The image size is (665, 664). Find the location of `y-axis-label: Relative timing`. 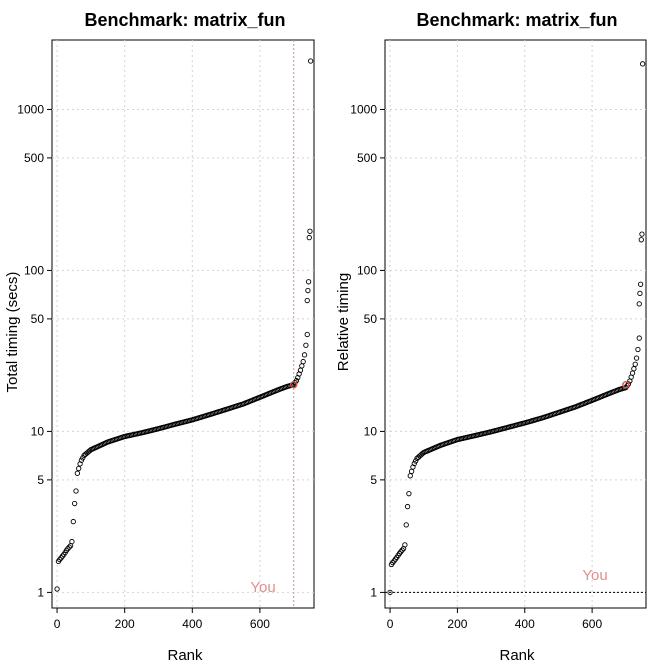

y-axis-label: Relative timing is located at coordinates (343, 322).